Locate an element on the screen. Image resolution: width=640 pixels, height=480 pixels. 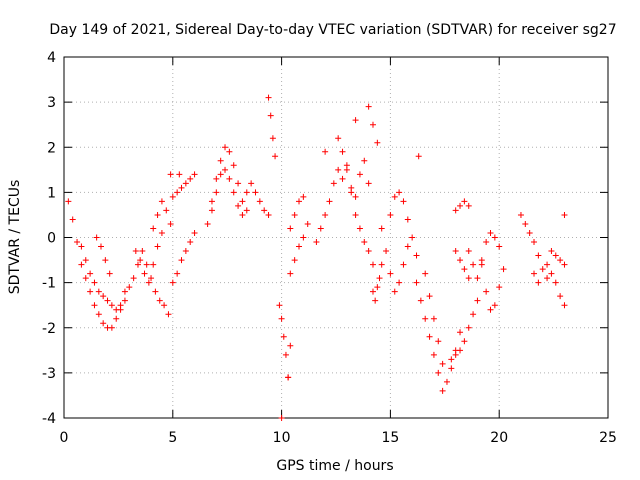
y-tick-label: 0 is located at coordinates (51, 239).